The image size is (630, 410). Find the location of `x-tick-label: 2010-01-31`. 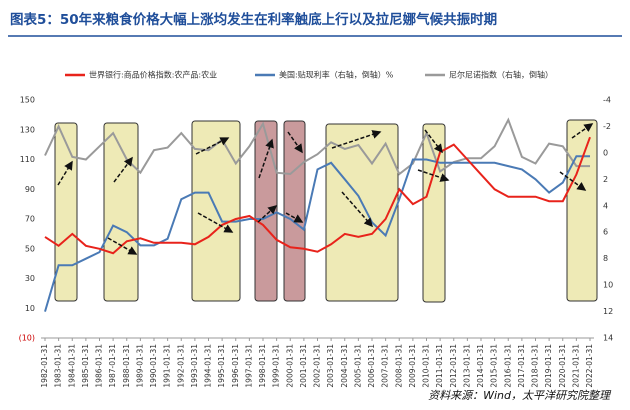

x-tick-label: 2010-01-31 is located at coordinates (426, 366).